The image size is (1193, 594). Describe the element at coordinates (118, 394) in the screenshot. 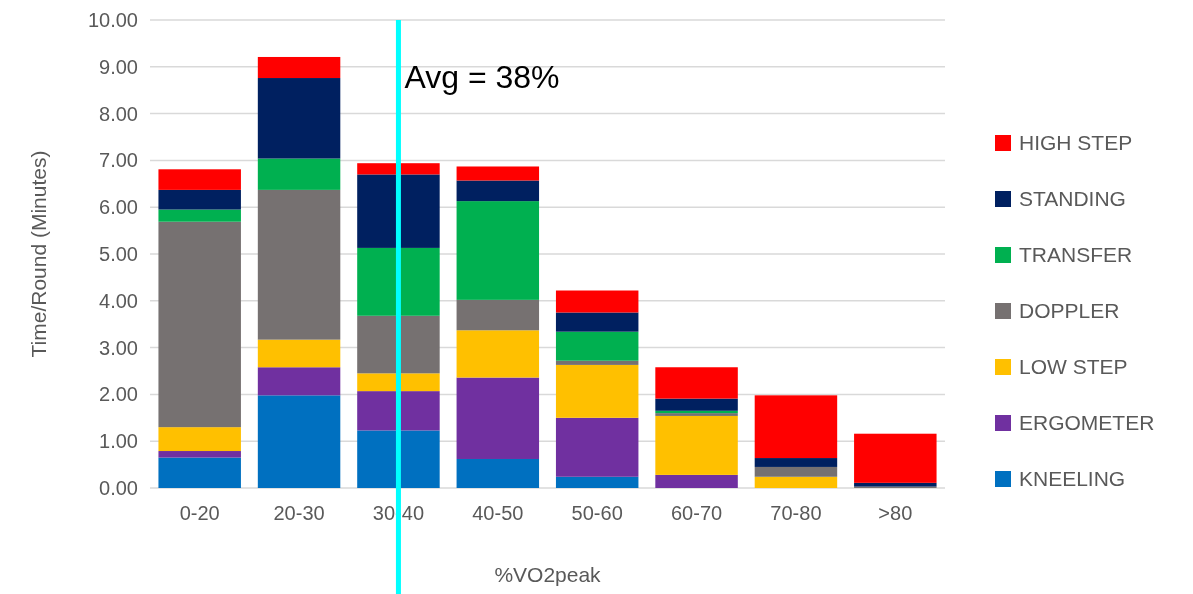

I see `y-tick-label: 2.00` at that location.